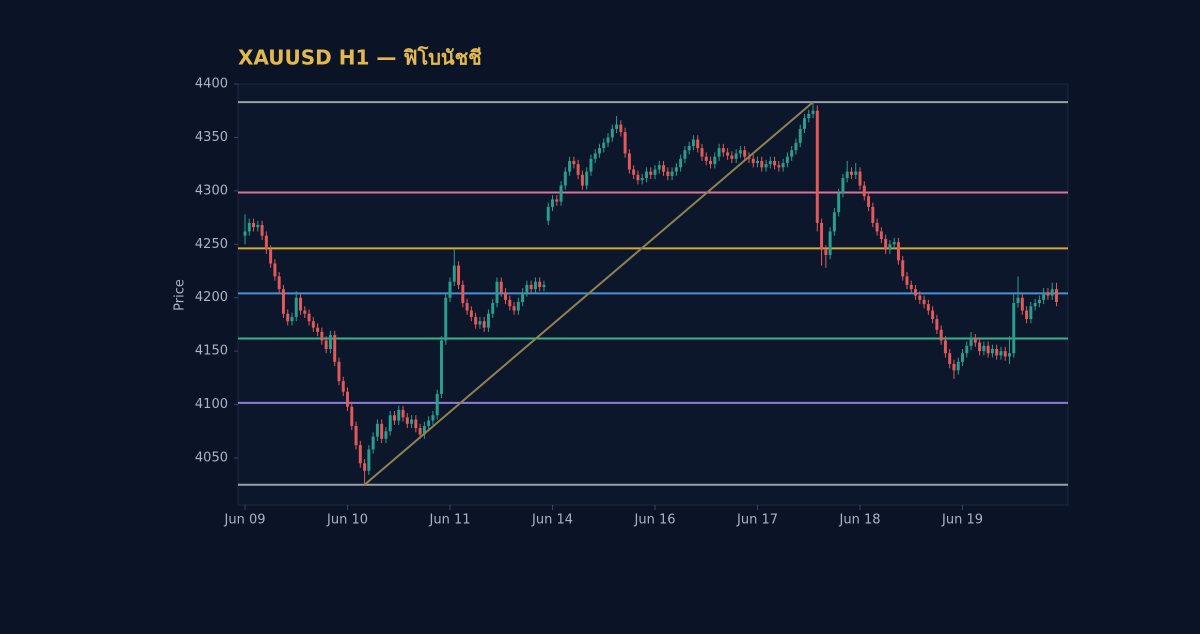 The width and height of the screenshot is (1200, 634). Describe the element at coordinates (360, 58) in the screenshot. I see `chart-title: XAUUSD H1 — ฟิโบนัชชี` at that location.